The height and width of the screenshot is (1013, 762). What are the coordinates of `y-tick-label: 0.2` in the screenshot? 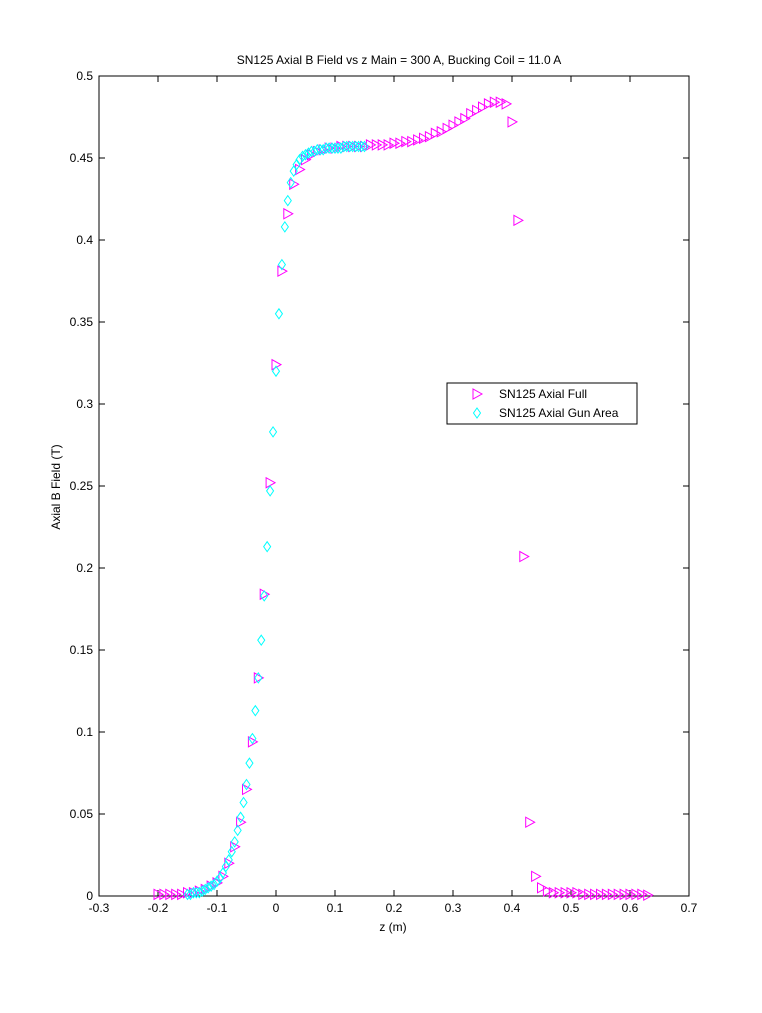 It's located at (84, 568).